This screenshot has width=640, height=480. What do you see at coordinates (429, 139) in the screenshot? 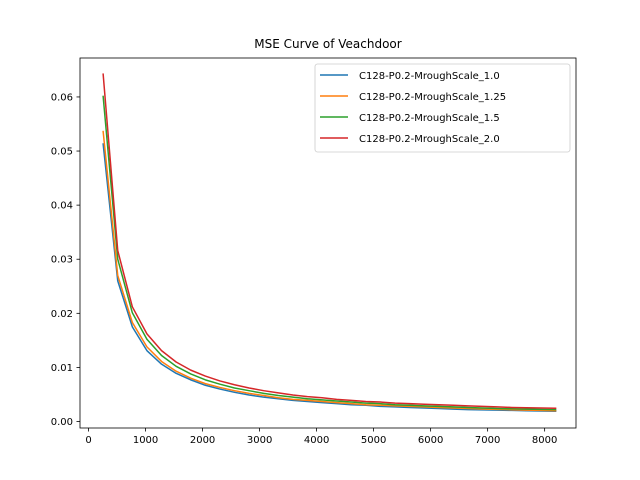
I see `legend-entry: C128-P0.2-MroughScale_2.0` at bounding box center [429, 139].